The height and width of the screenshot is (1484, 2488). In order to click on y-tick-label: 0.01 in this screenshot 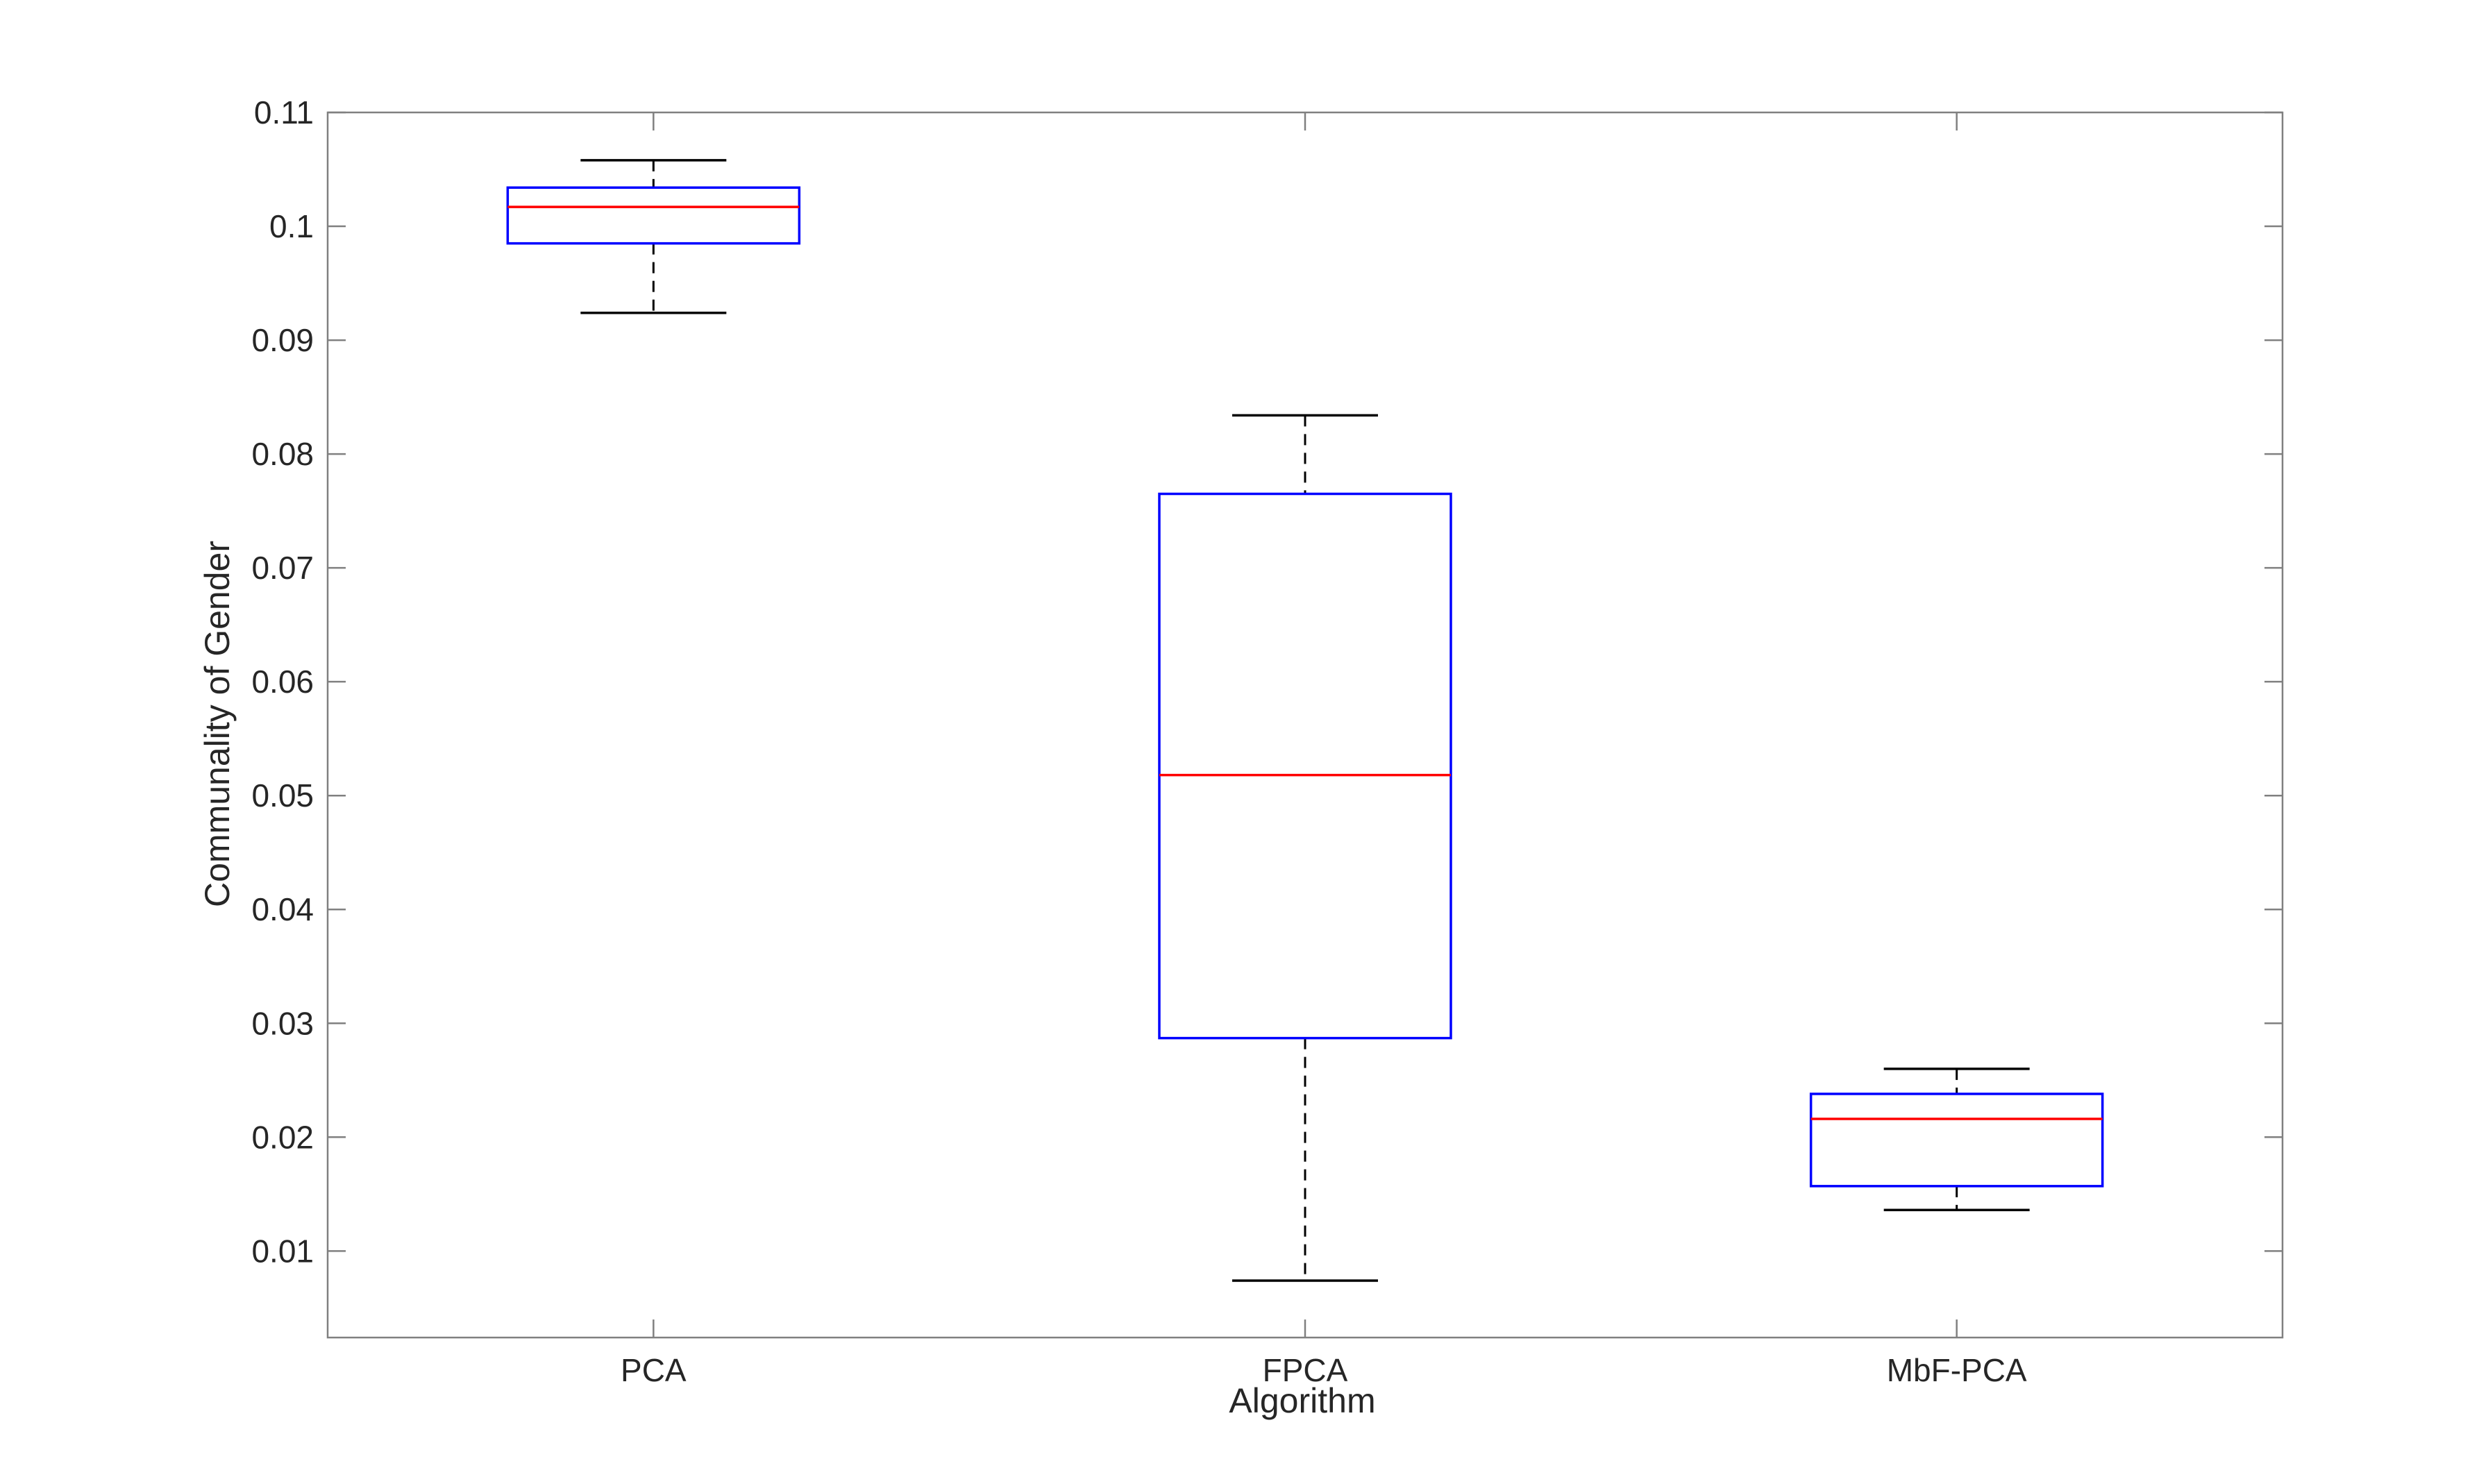, I will do `click(283, 1251)`.